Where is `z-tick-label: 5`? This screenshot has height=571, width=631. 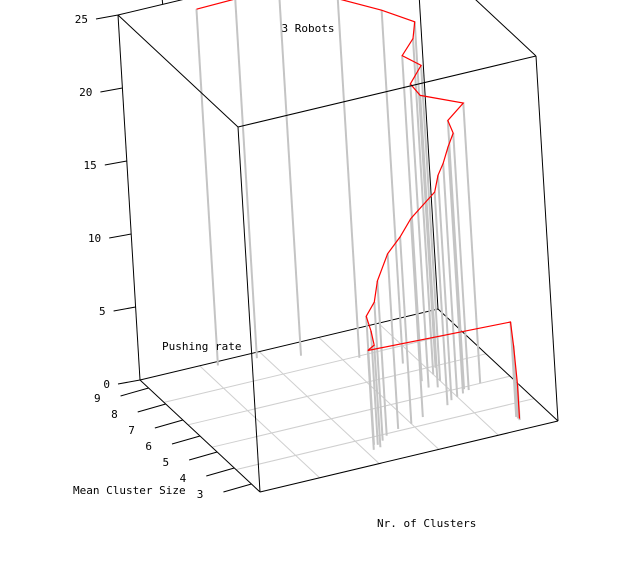
z-tick-label: 5 is located at coordinates (102, 311).